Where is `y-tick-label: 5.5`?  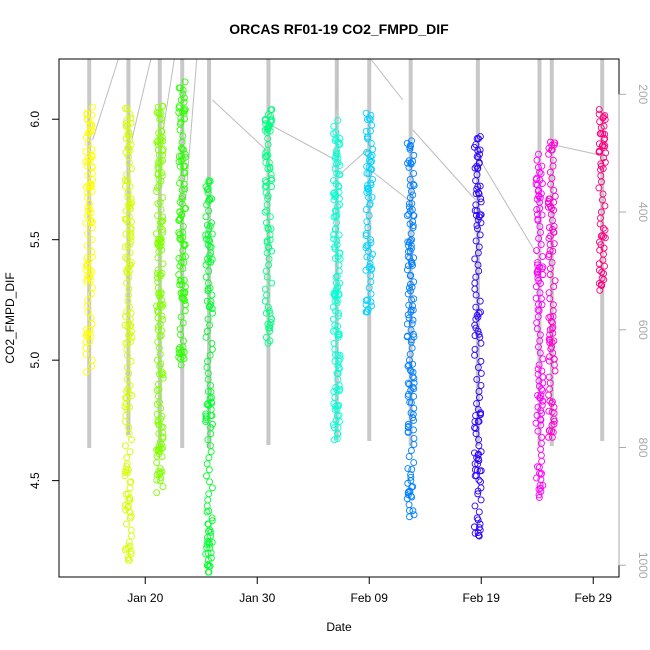 y-tick-label: 5.5 is located at coordinates (35, 239).